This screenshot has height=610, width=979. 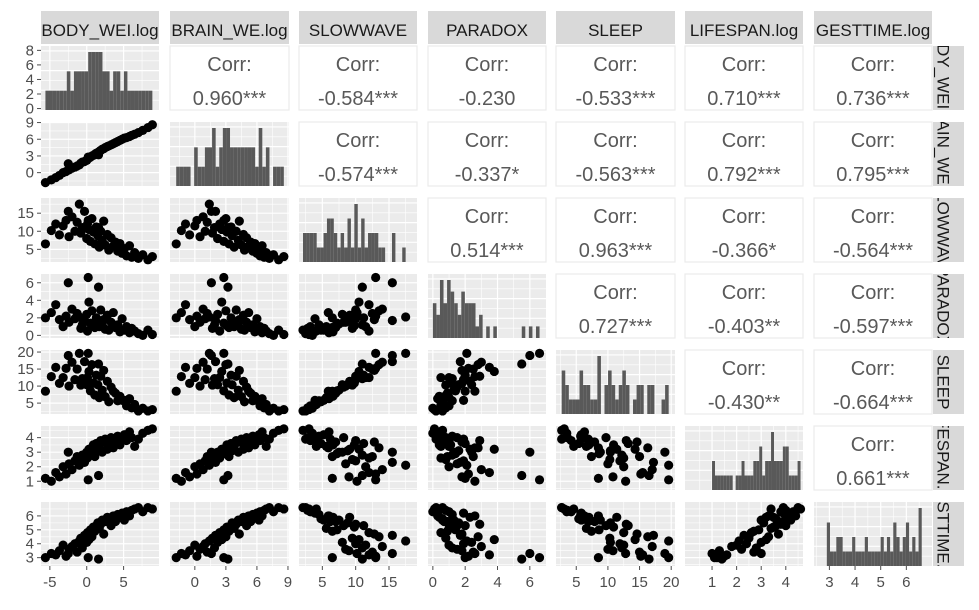 What do you see at coordinates (744, 154) in the screenshot?
I see `panel-1-5: Corr: 0.792***` at bounding box center [744, 154].